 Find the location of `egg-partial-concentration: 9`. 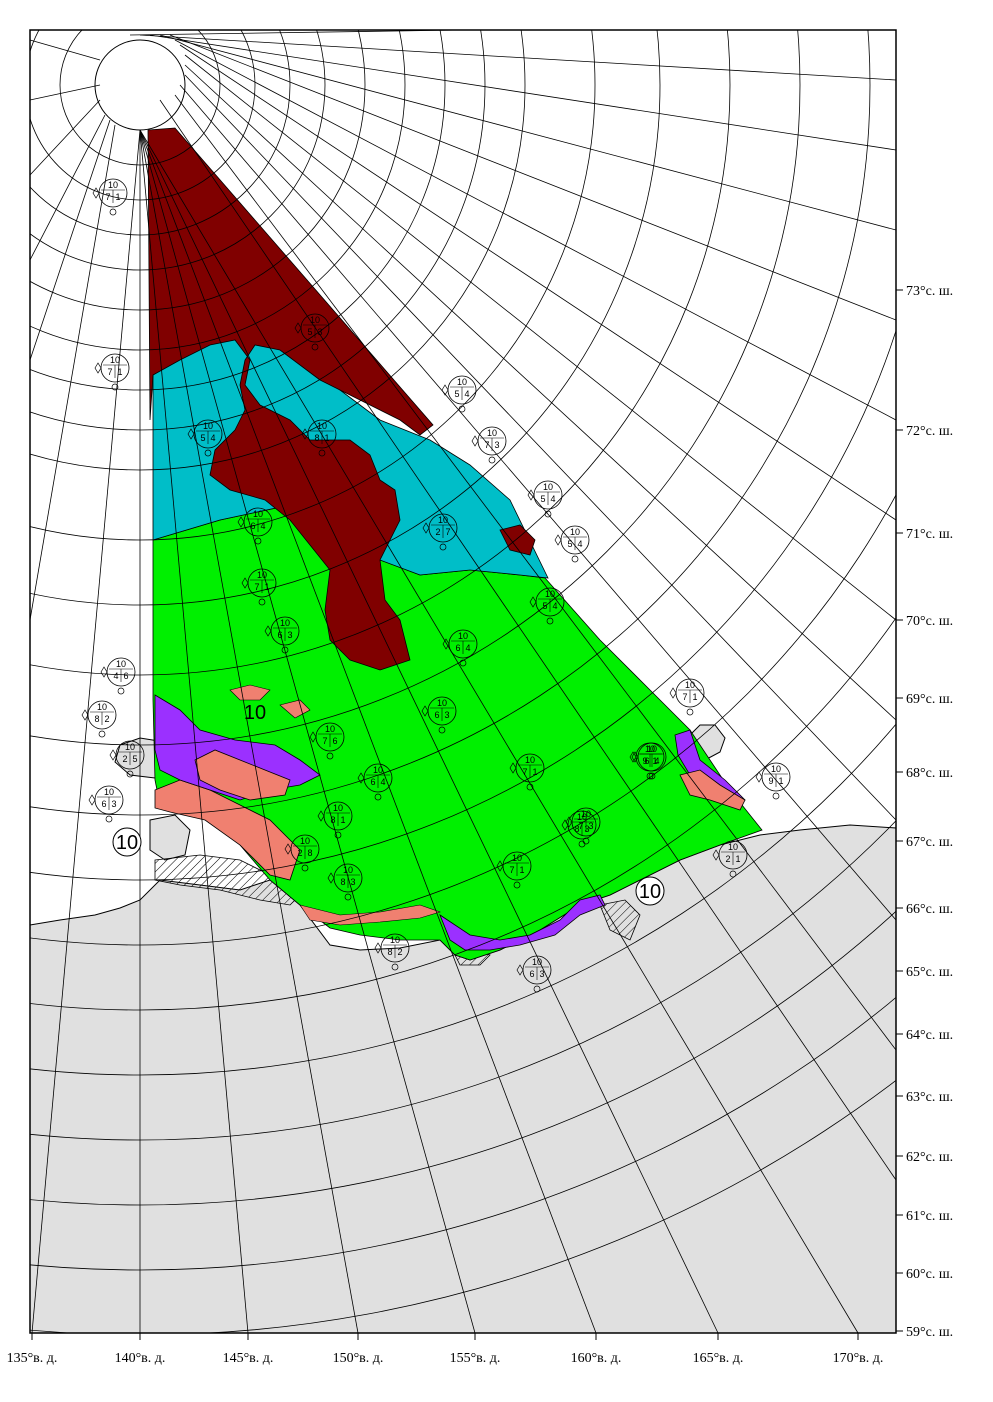

egg-partial-concentration: 9 is located at coordinates (770, 781).